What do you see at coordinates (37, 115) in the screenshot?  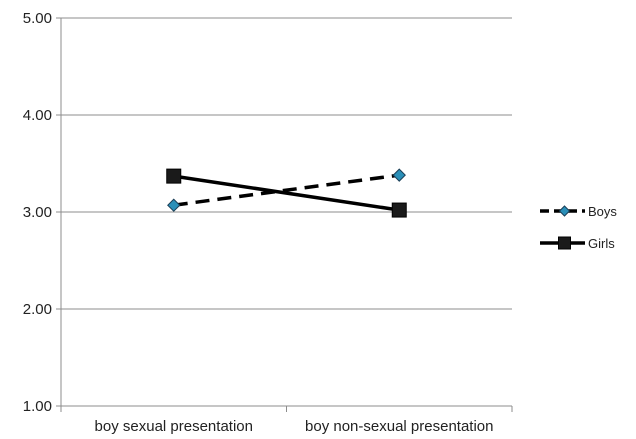 I see `y-tick-label: 4.00` at bounding box center [37, 115].